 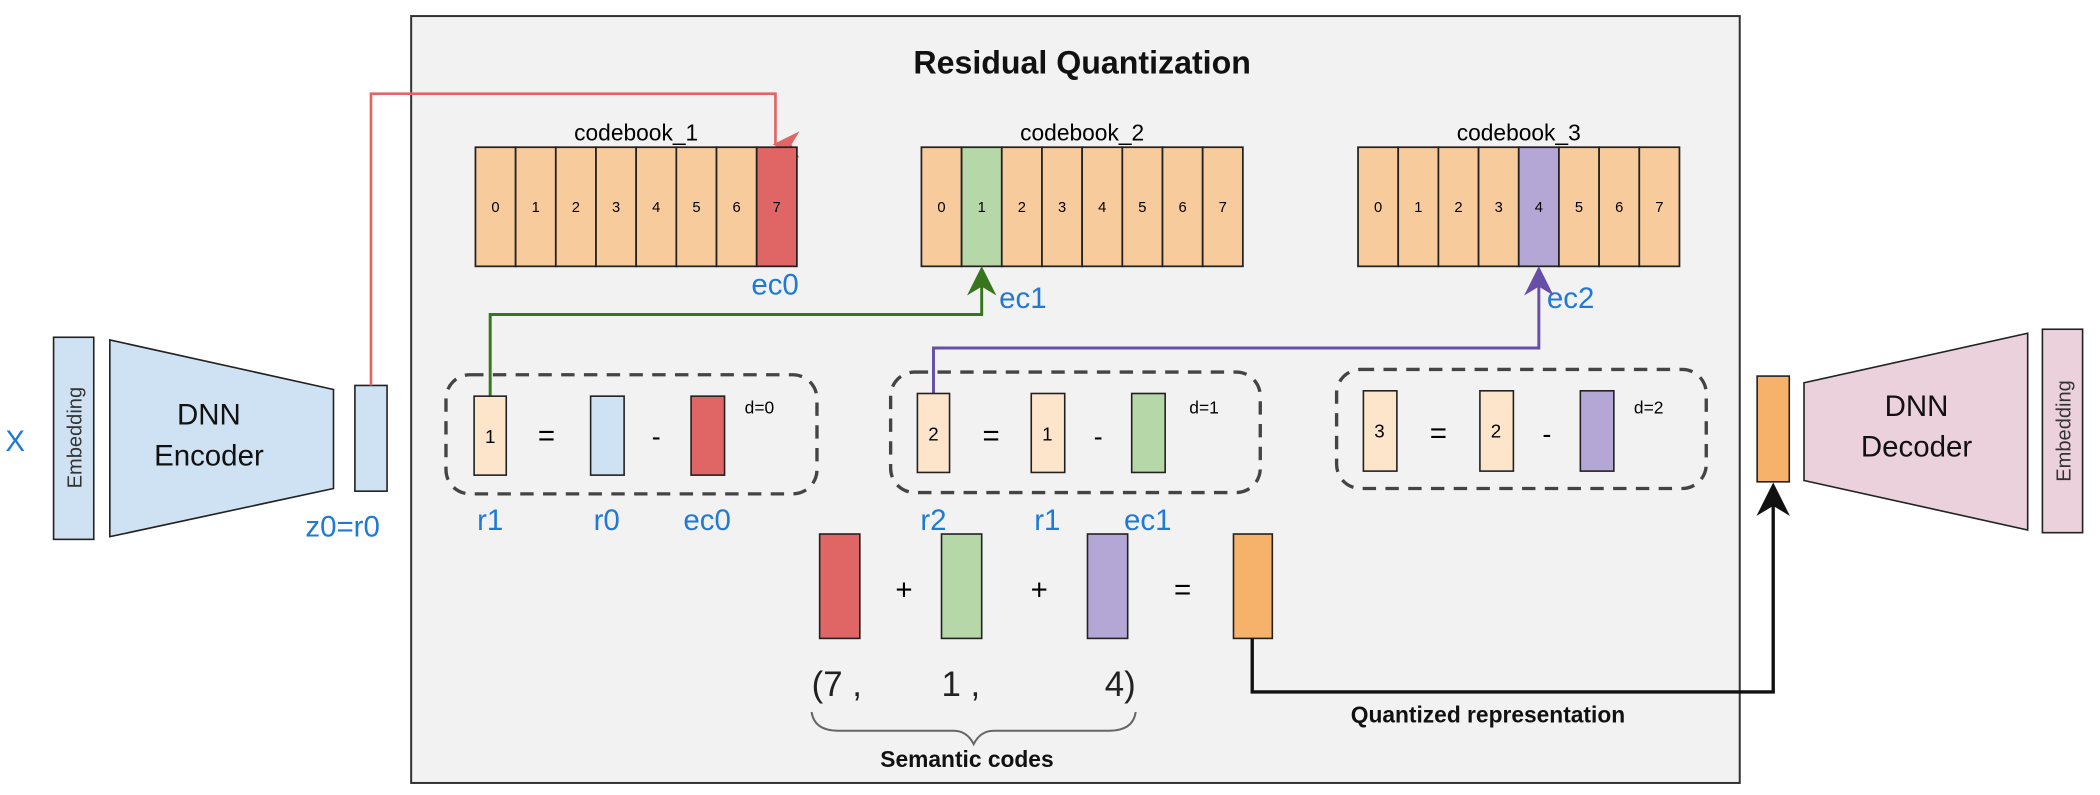 What do you see at coordinates (15, 441) in the screenshot?
I see `input-x-label: X` at bounding box center [15, 441].